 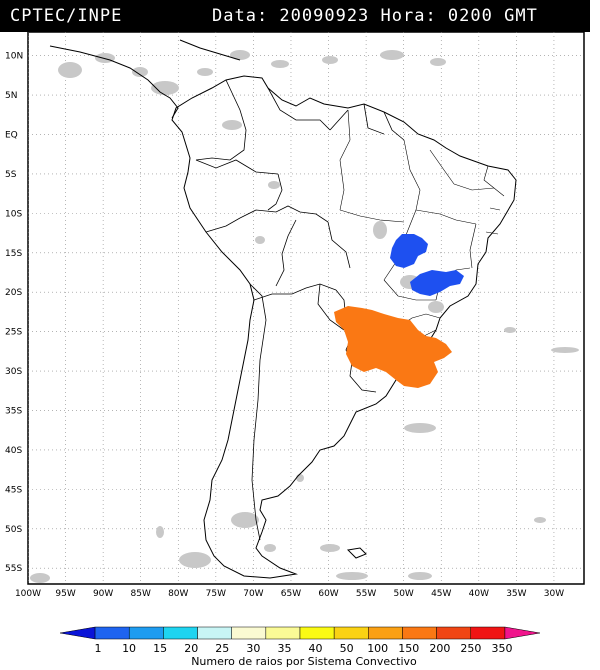 I want to click on longitude-label: 50W, so click(x=403, y=594).